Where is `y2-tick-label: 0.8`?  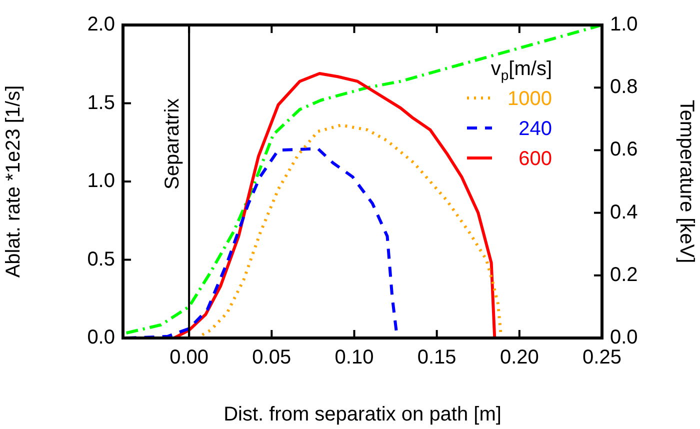 y2-tick-label: 0.8 is located at coordinates (624, 87).